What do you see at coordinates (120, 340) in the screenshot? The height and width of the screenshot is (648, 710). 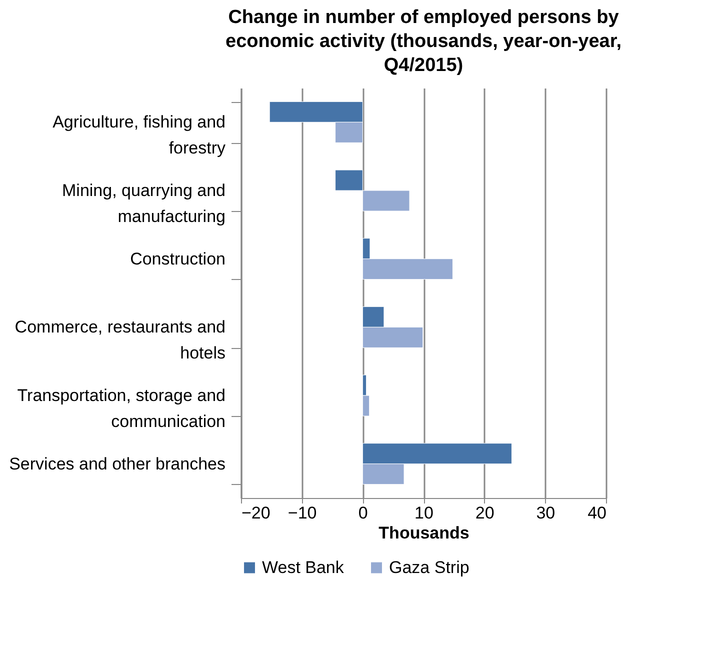 I see `y-tick-label: Commerce, restaurants and hotels` at bounding box center [120, 340].